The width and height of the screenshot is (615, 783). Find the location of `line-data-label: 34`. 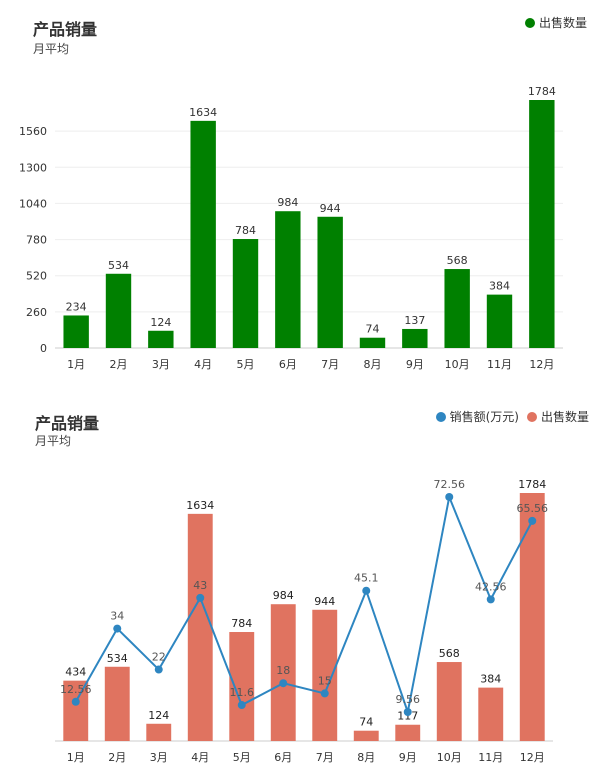

line-data-label: 34 is located at coordinates (117, 616).